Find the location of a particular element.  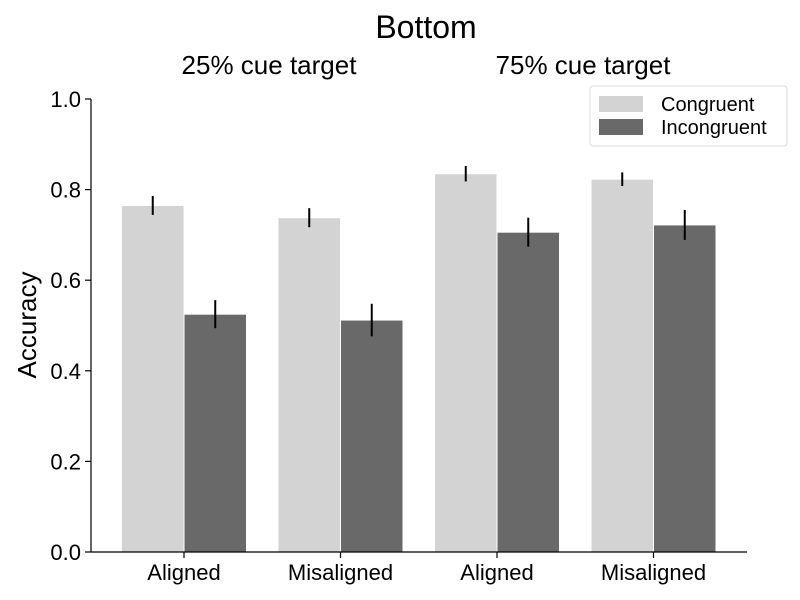

group-label-75: 75% cue target is located at coordinates (584, 65).